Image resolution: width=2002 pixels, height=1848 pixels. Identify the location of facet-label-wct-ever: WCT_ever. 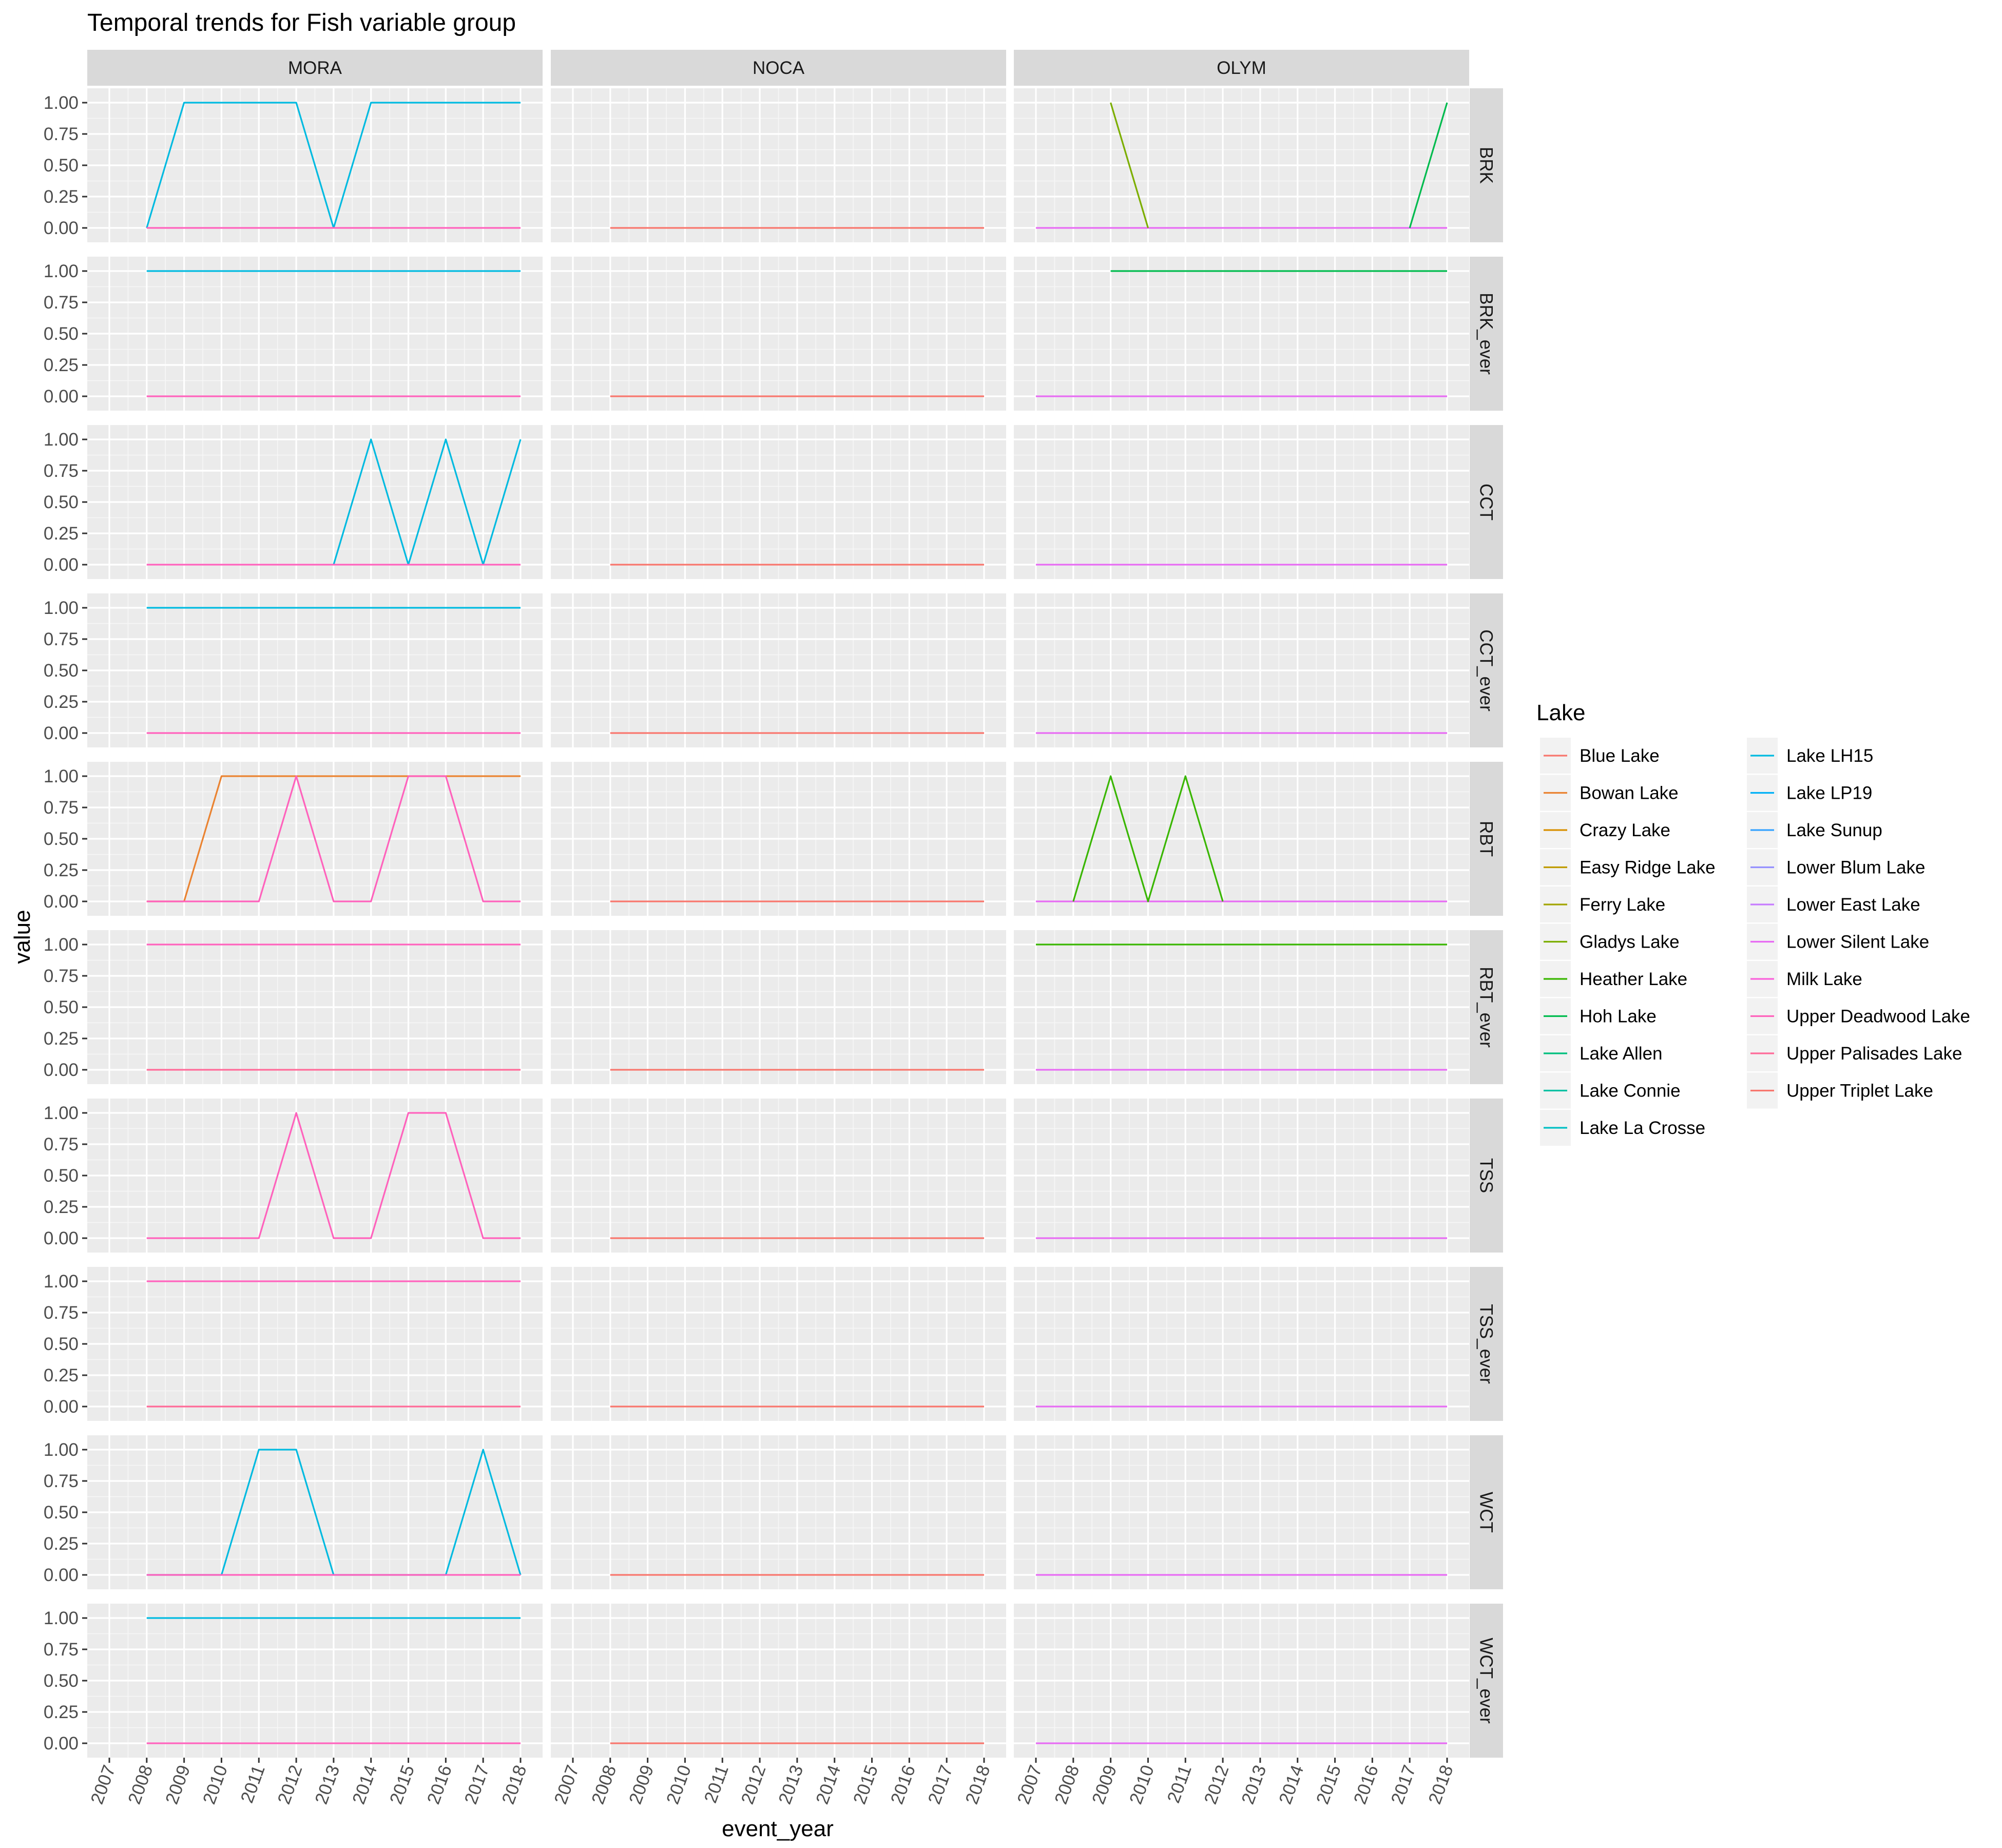
(1486, 1681).